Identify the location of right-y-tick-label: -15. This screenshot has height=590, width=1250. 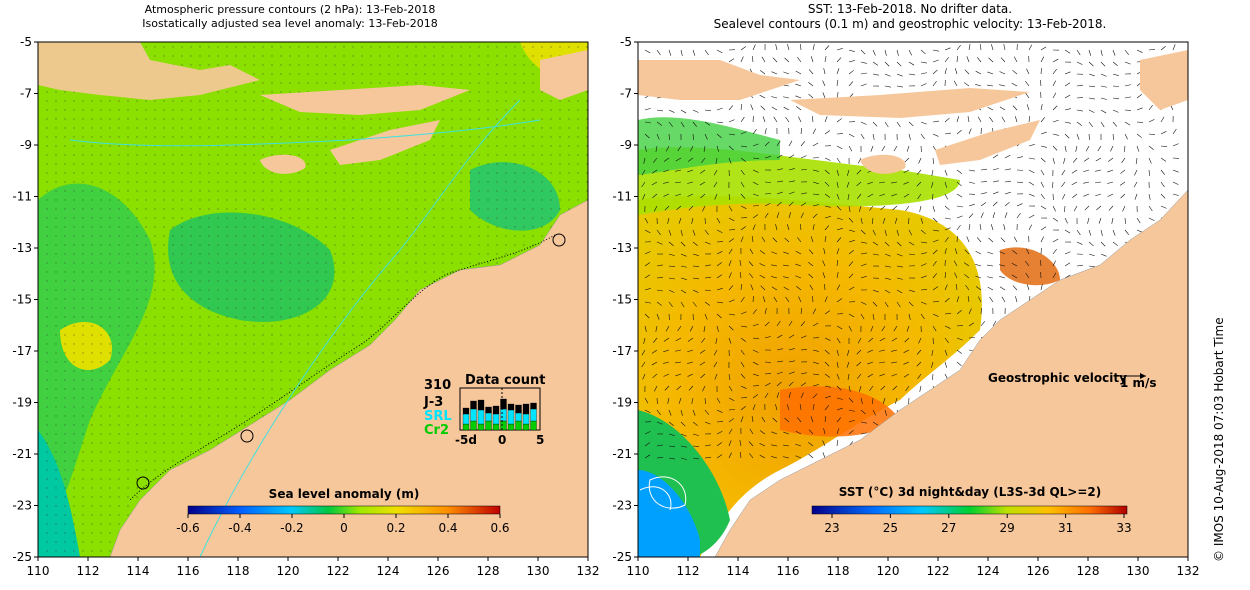
(622, 300).